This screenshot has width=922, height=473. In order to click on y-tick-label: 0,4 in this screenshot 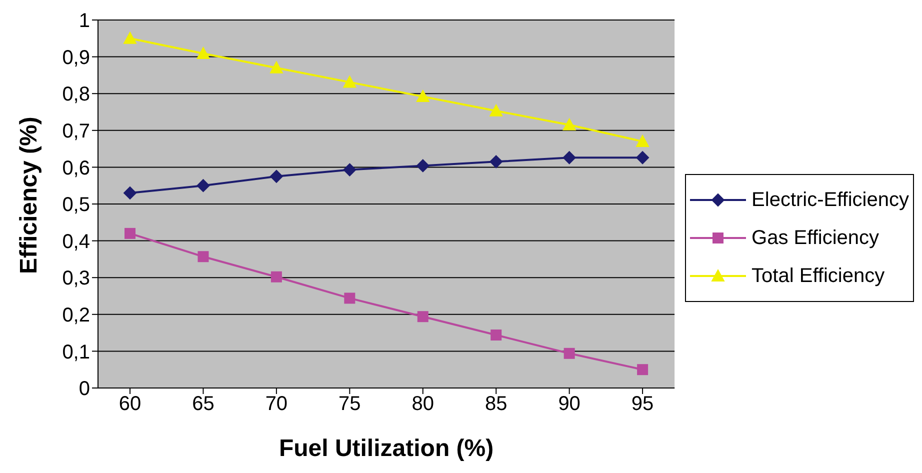, I will do `click(76, 241)`.